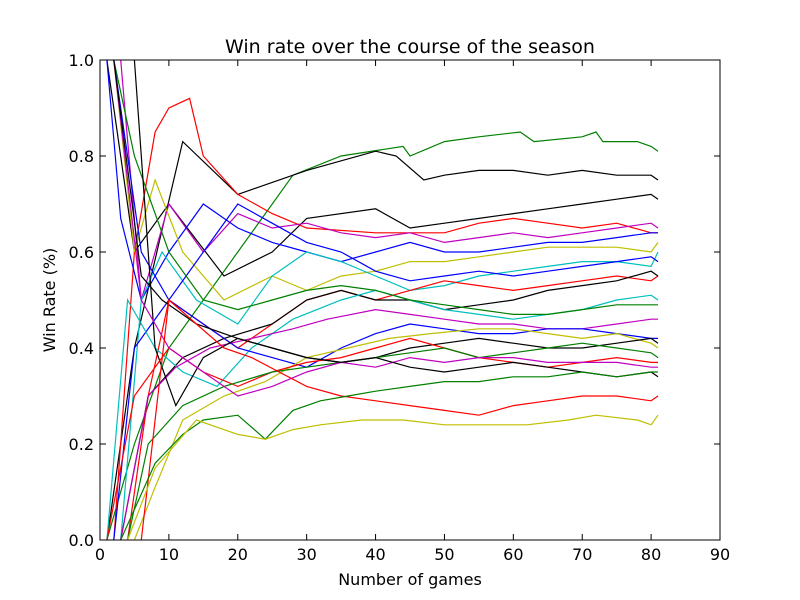  What do you see at coordinates (513, 554) in the screenshot?
I see `x-tick-label: 60` at bounding box center [513, 554].